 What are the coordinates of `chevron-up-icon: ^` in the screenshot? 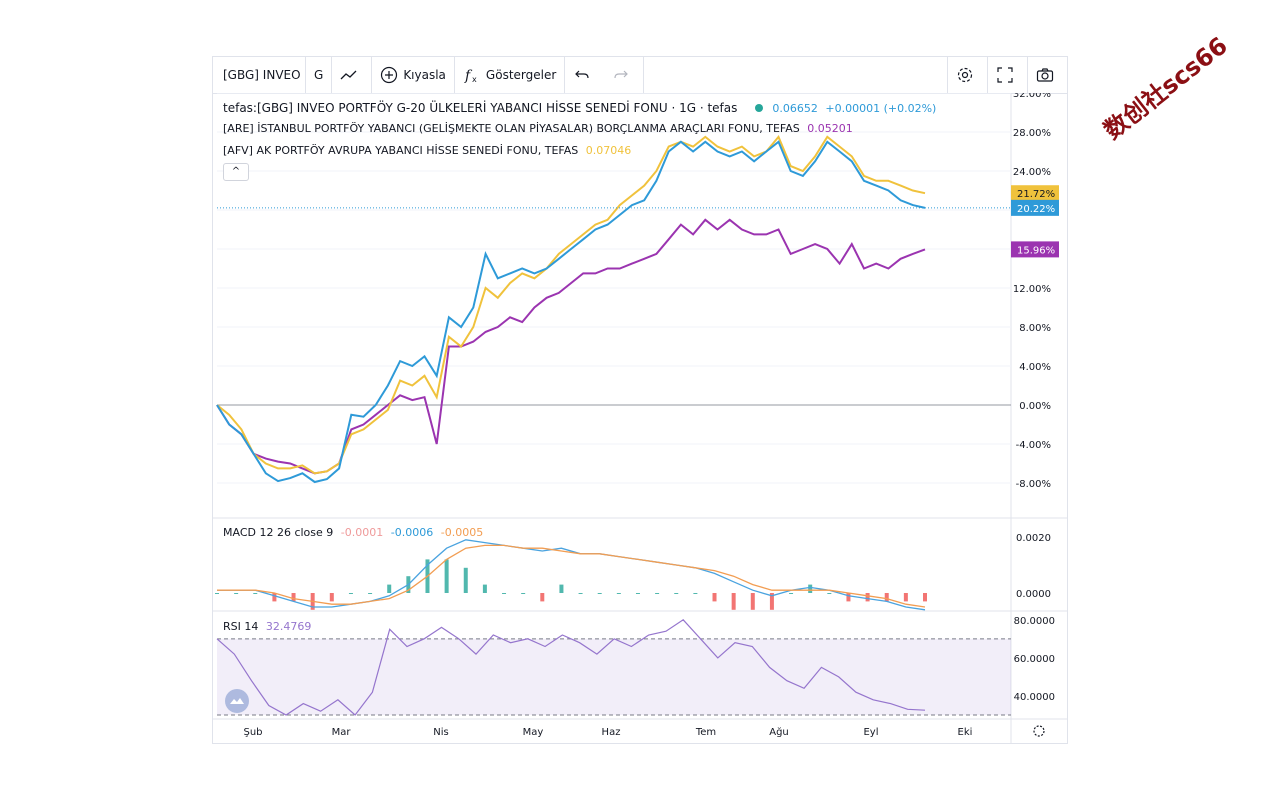 It's located at (236, 171).